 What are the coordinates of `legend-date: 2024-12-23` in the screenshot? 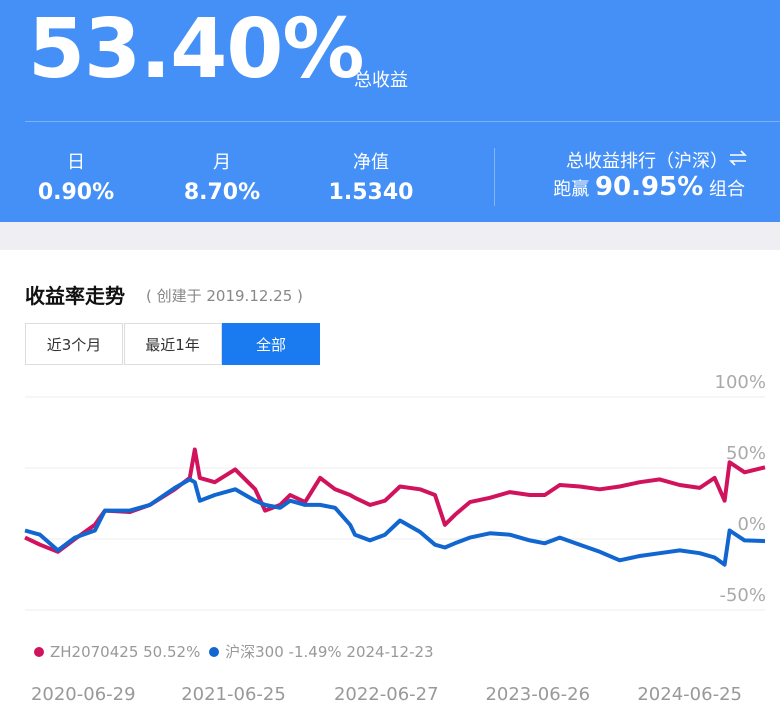 It's located at (390, 652).